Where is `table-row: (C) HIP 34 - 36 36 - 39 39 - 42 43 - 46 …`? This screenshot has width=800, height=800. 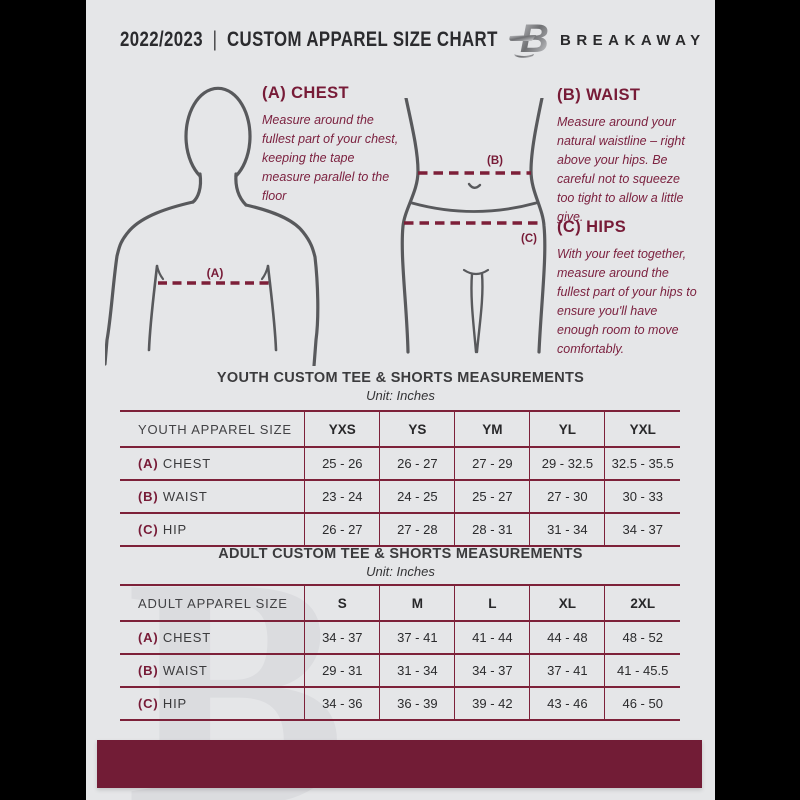
table-row: (C) HIP 34 - 36 36 - 39 39 - 42 43 - 46 … is located at coordinates (400, 704).